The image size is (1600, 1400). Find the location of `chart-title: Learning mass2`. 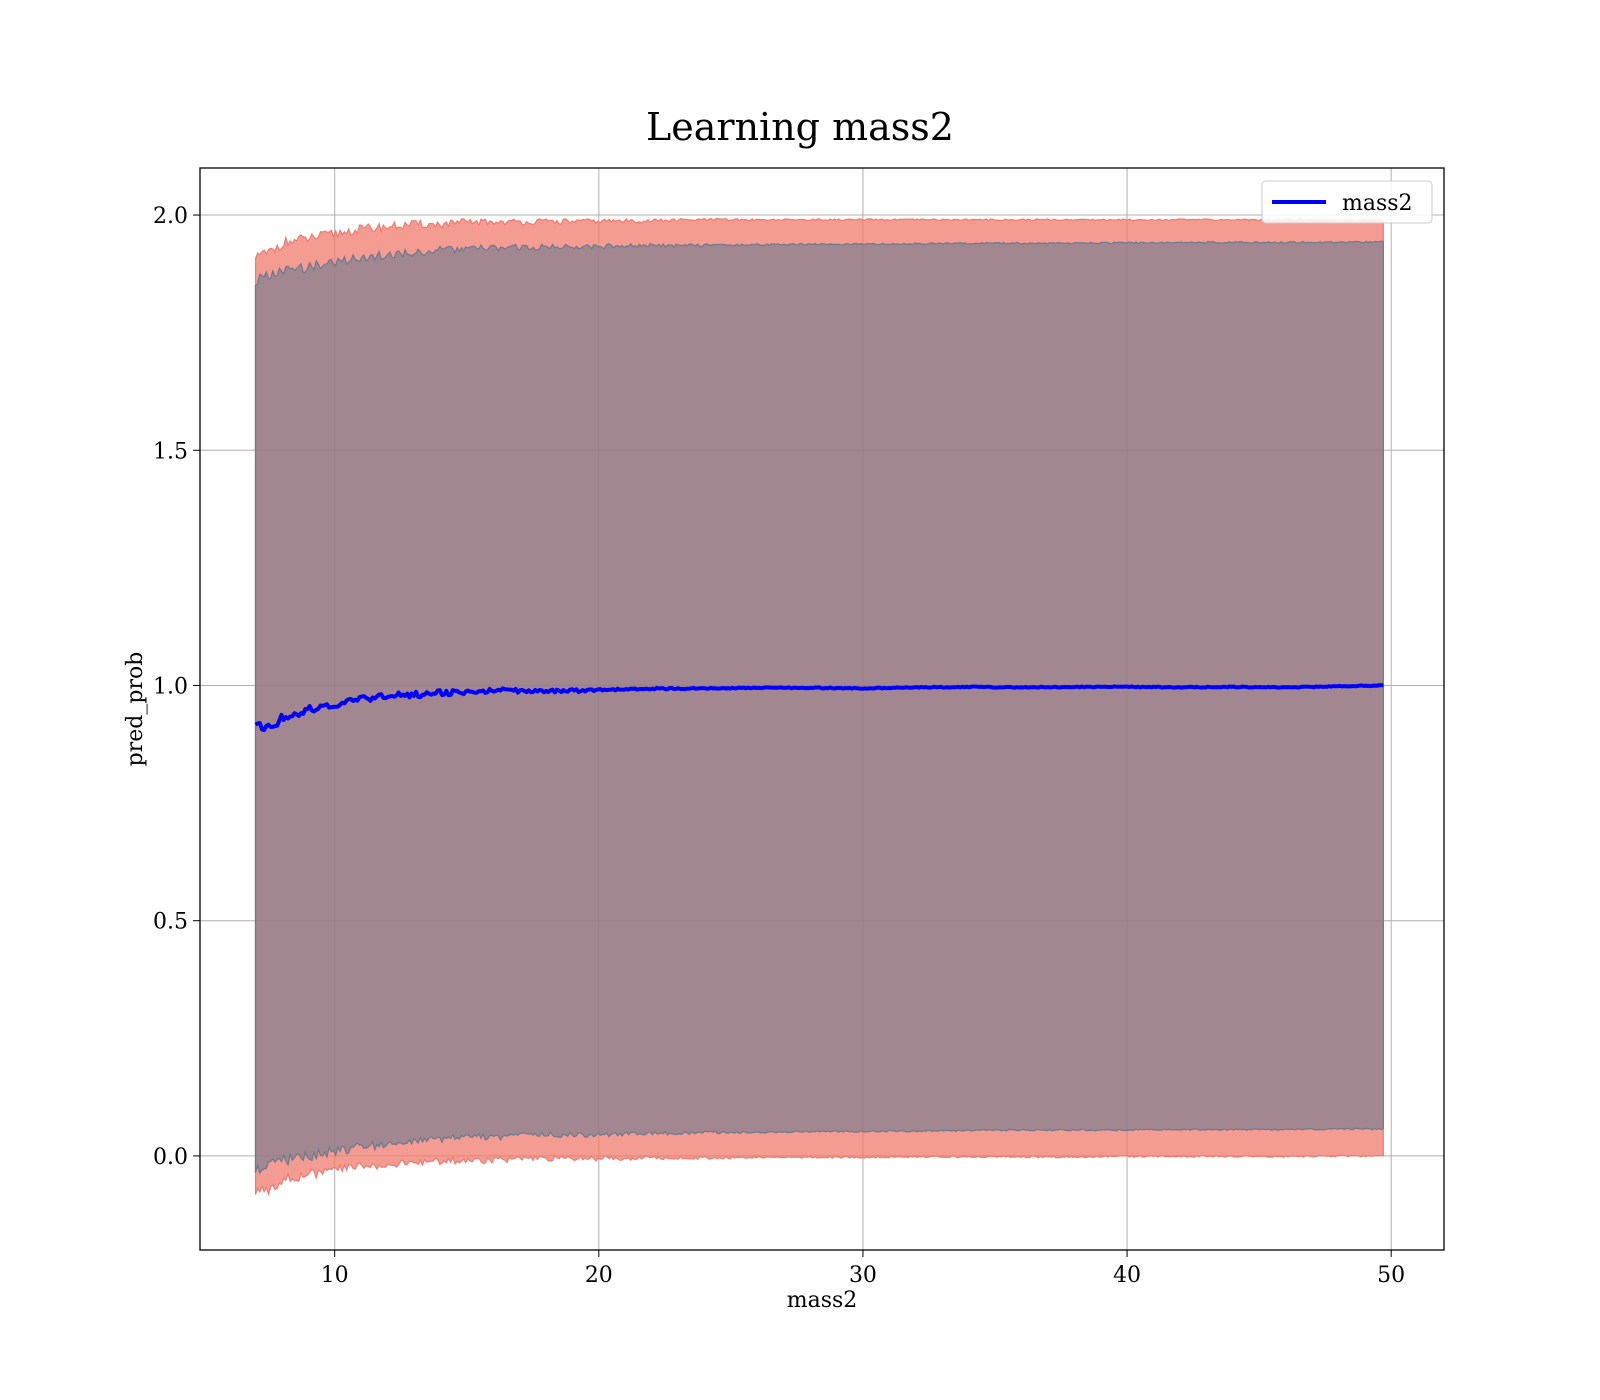

chart-title: Learning mass2 is located at coordinates (800, 127).